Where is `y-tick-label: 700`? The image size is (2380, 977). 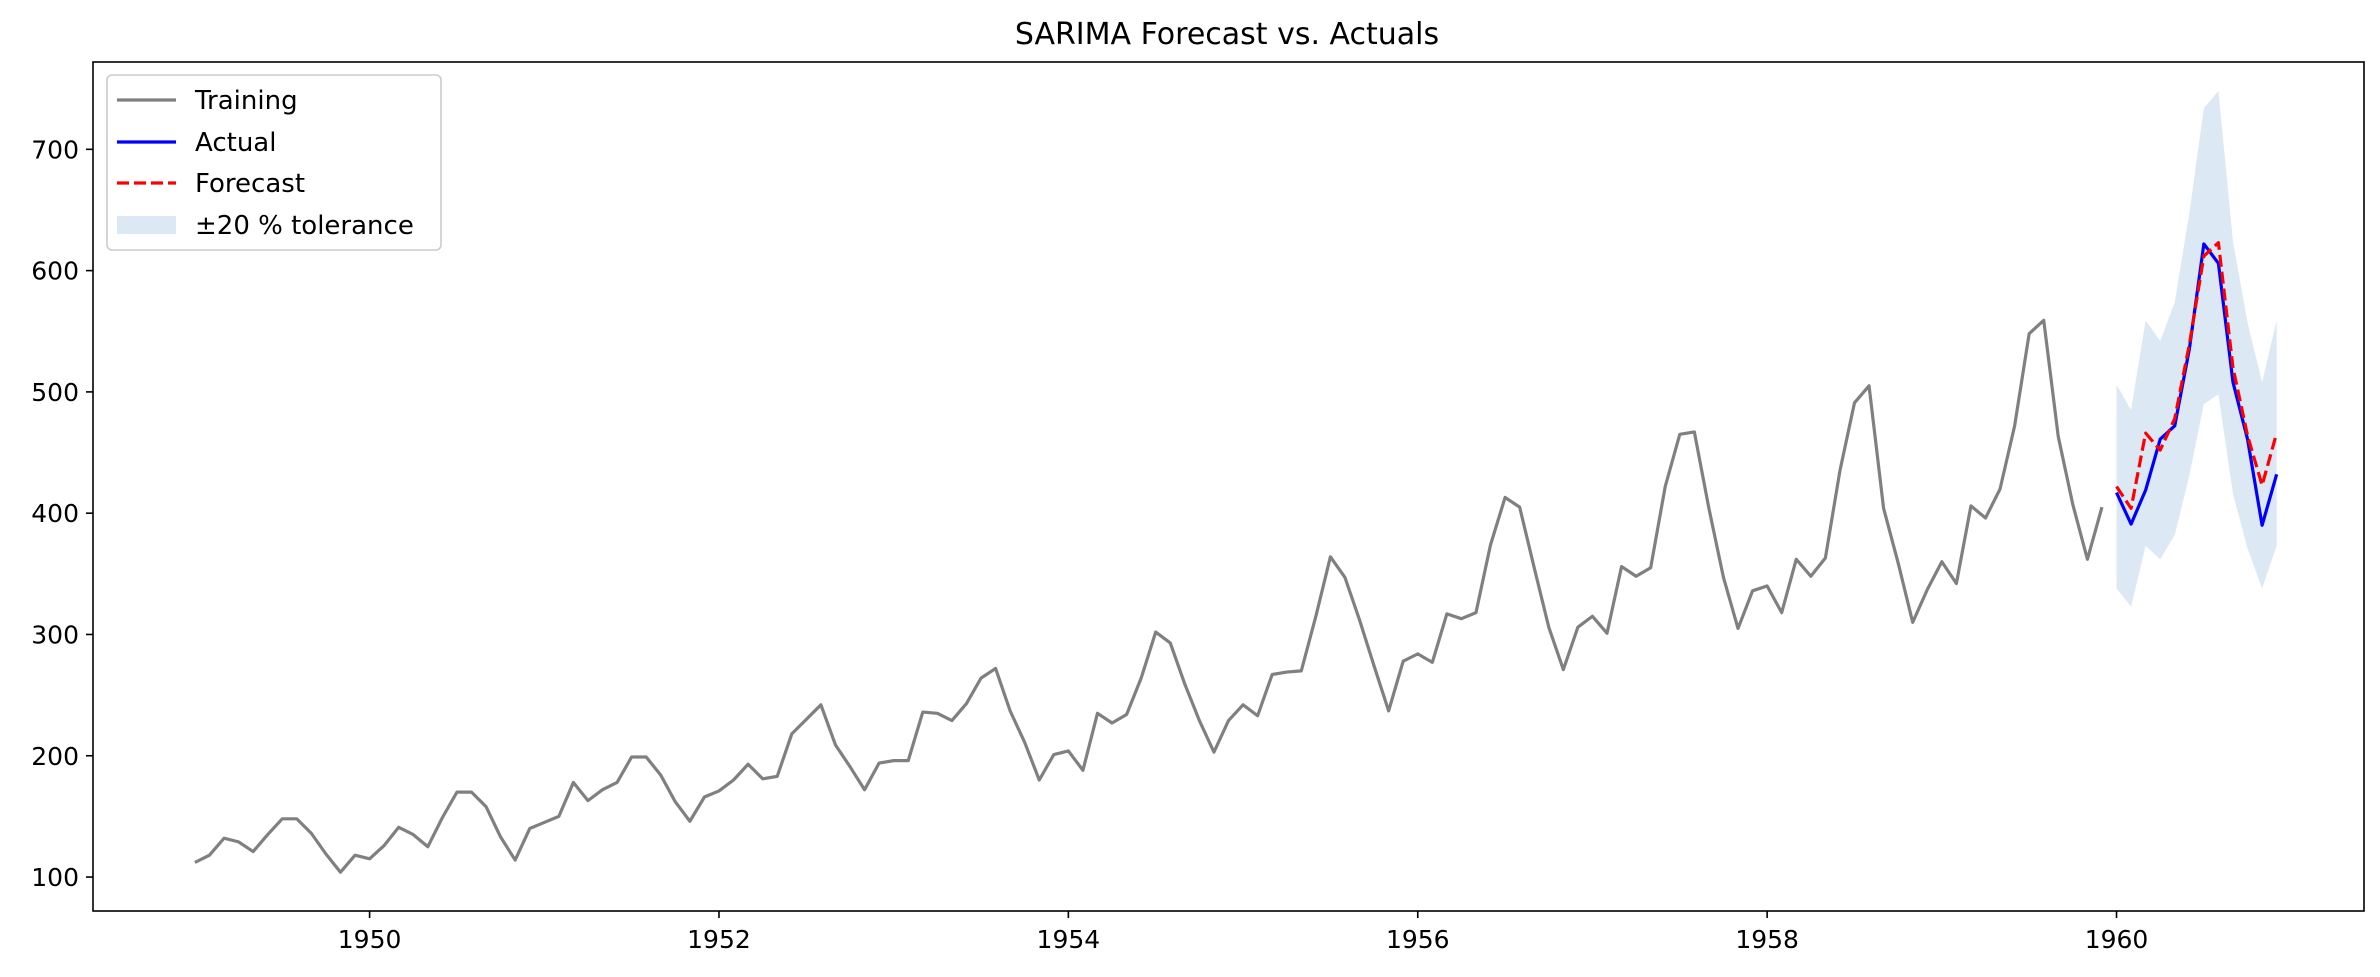
y-tick-label: 700 is located at coordinates (55, 149).